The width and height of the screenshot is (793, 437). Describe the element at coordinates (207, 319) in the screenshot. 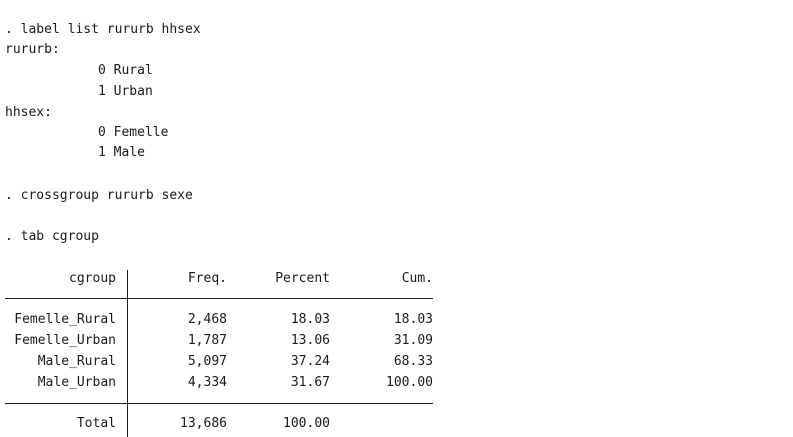

I see `table-cell-freq: 2,468` at that location.